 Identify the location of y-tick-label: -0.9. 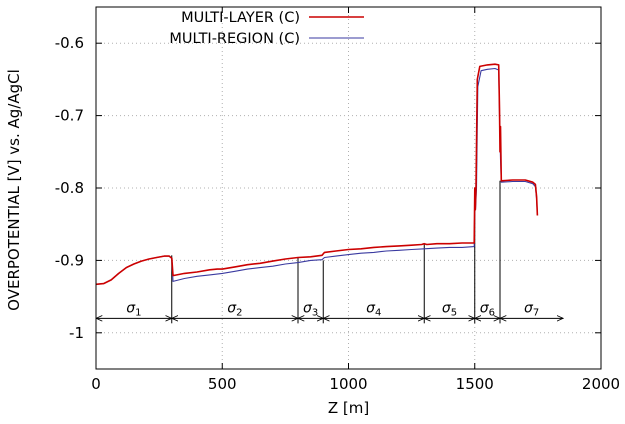
(69, 260).